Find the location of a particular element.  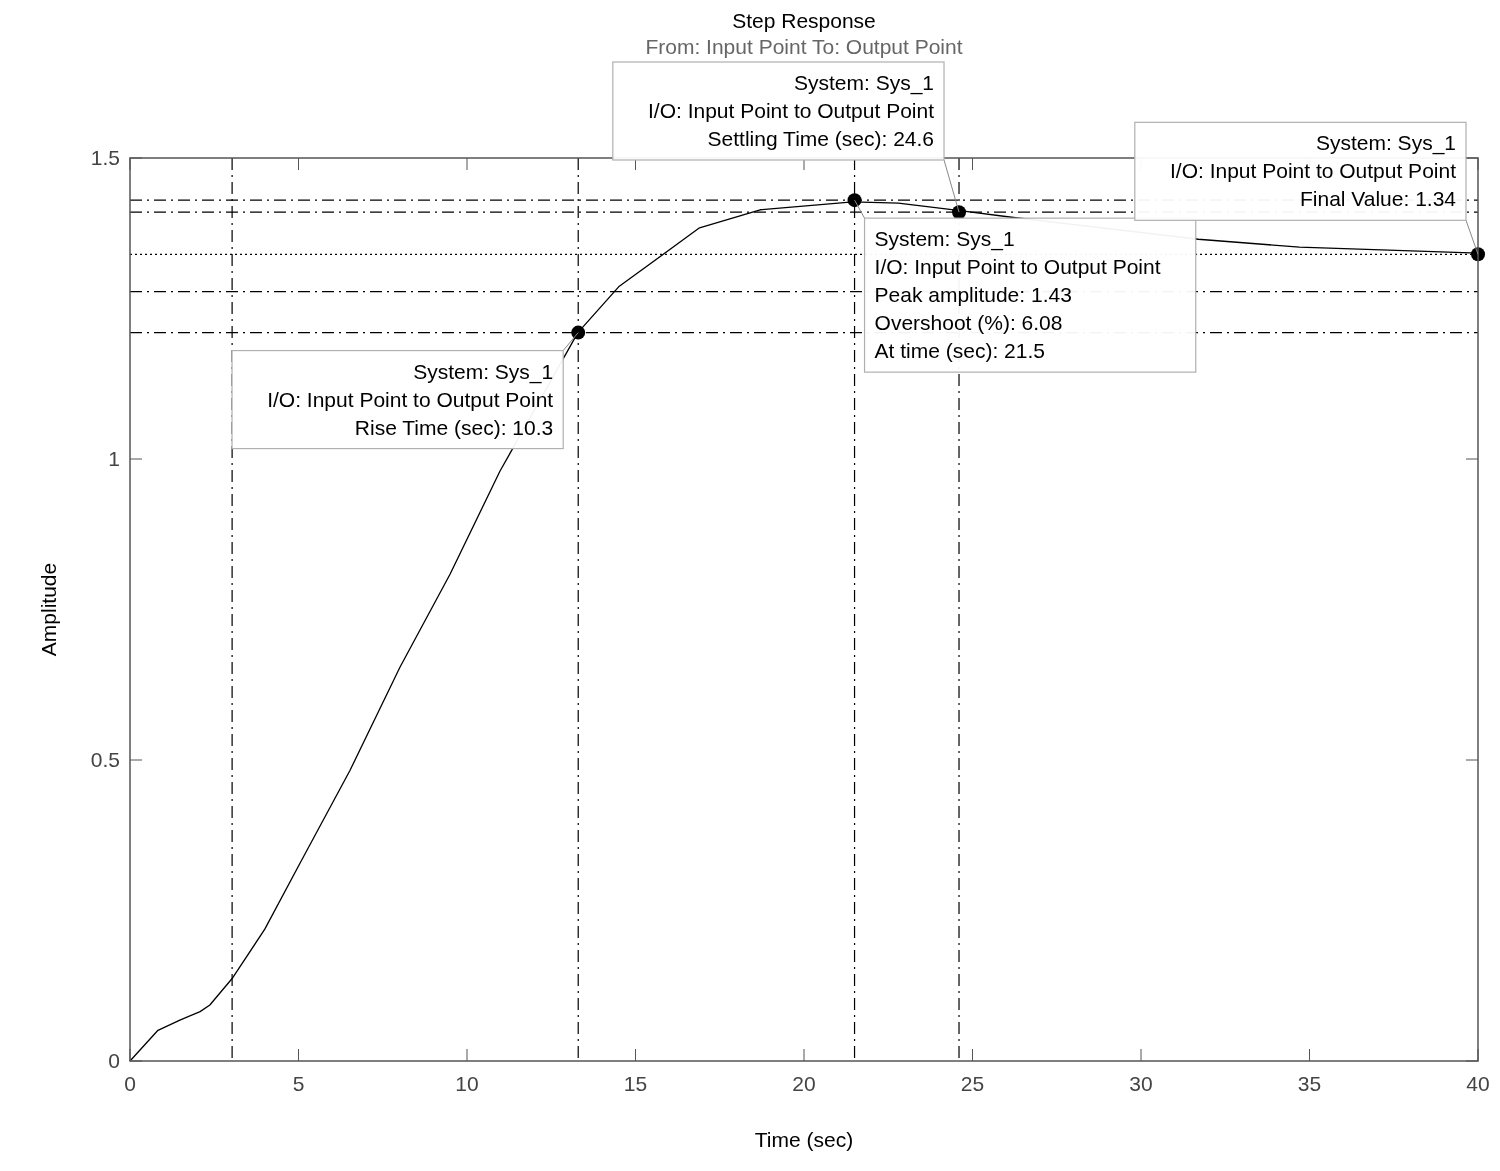

x-tick-label: 5 is located at coordinates (298, 1083).